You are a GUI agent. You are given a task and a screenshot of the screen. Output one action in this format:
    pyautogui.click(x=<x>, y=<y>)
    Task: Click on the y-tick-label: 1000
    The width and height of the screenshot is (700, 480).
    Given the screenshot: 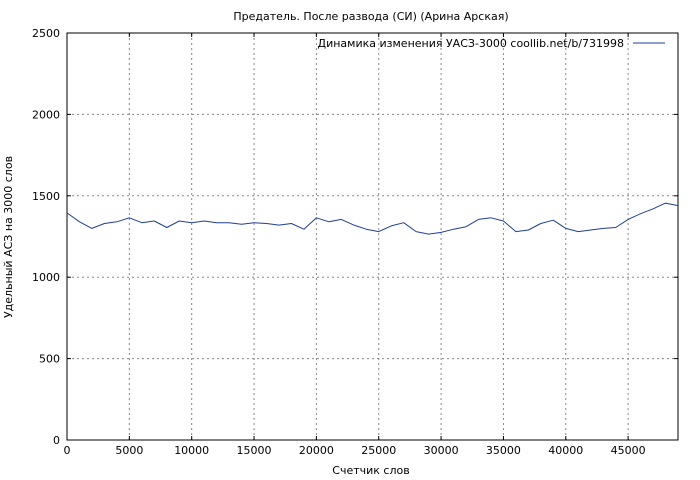 What is the action you would take?
    pyautogui.click(x=46, y=277)
    